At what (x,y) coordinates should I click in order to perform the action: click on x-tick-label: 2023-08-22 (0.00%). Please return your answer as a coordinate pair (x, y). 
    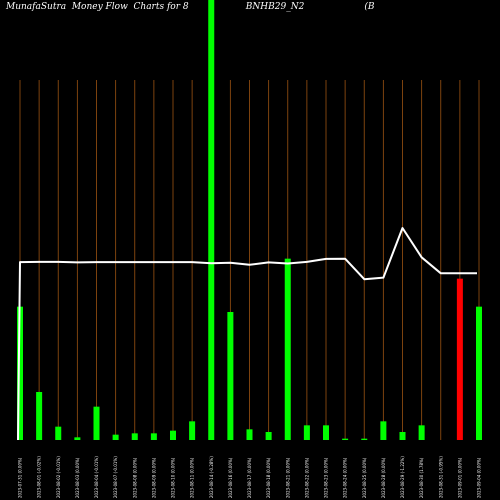
    Looking at the image, I should click on (306, 477).